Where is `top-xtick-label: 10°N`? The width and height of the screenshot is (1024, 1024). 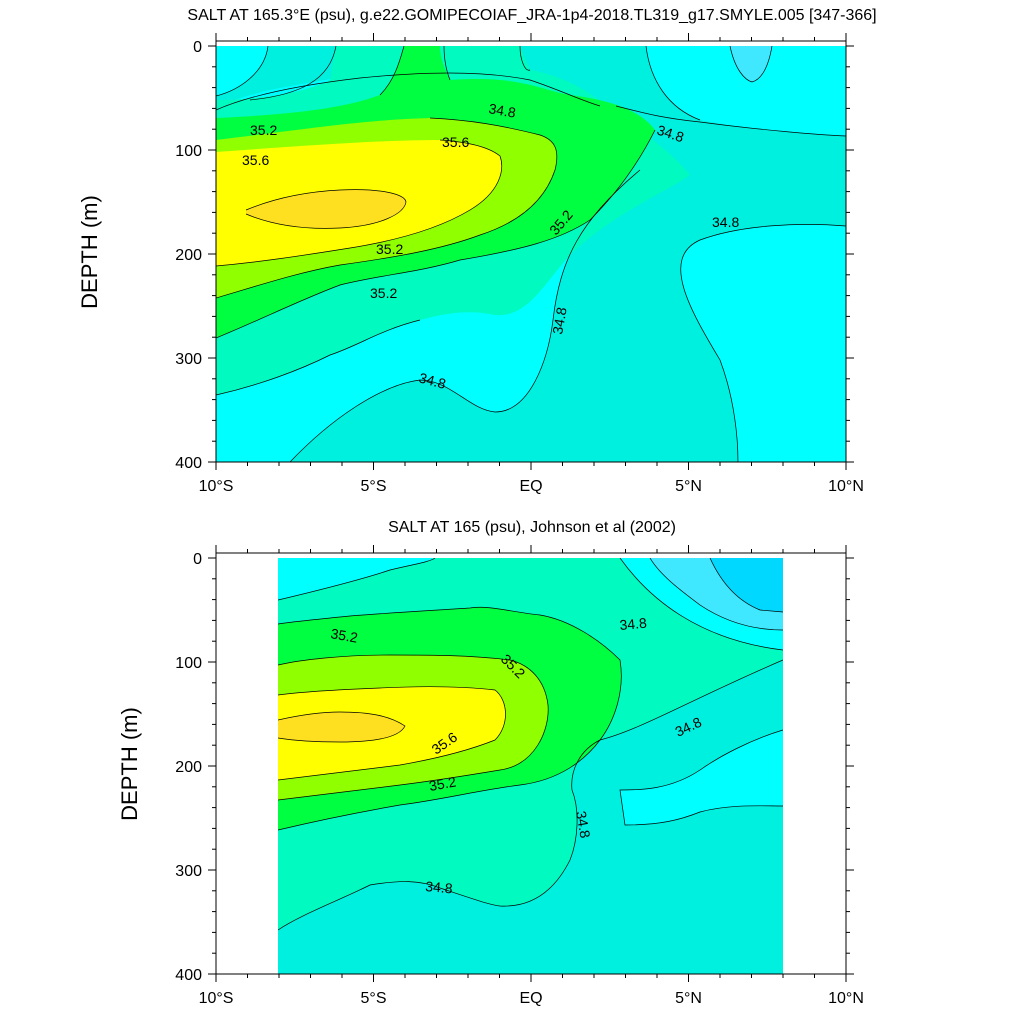
top-xtick-label: 10°N is located at coordinates (846, 486).